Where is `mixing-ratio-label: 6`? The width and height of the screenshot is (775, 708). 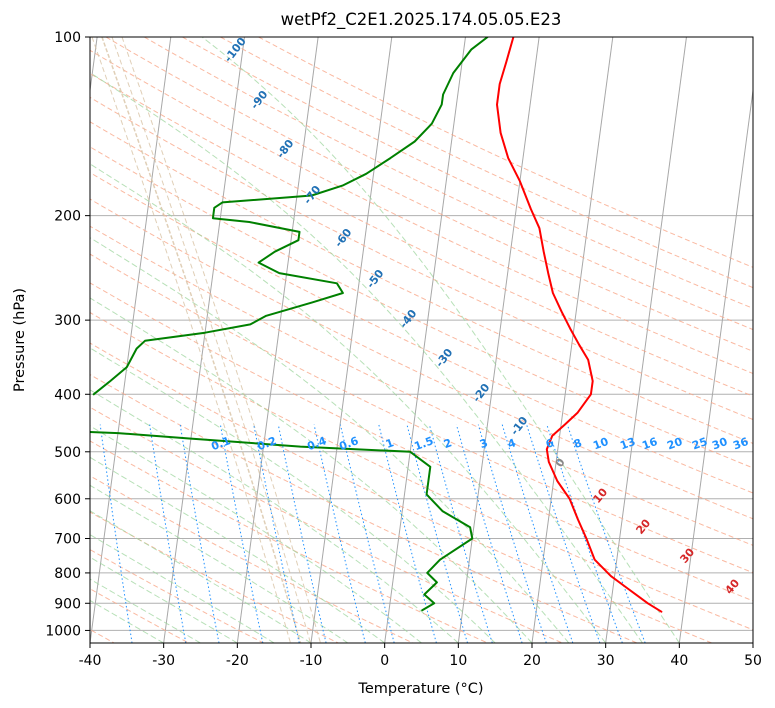
mixing-ratio-label: 6 is located at coordinates (550, 443).